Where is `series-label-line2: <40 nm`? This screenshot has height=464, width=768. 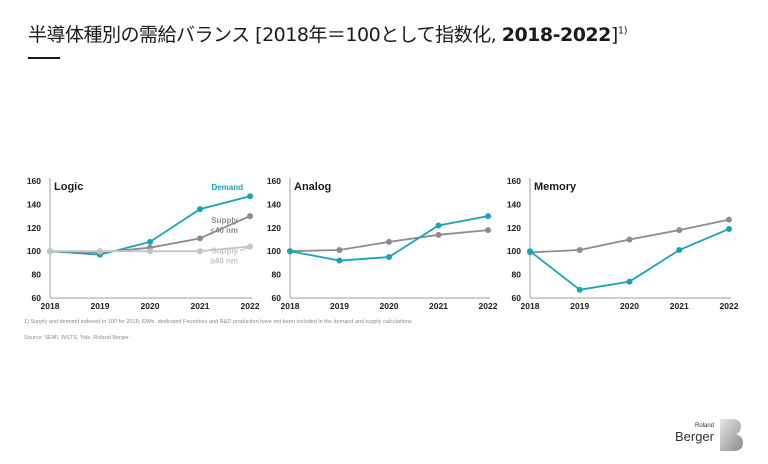 series-label-line2: <40 nm is located at coordinates (224, 230).